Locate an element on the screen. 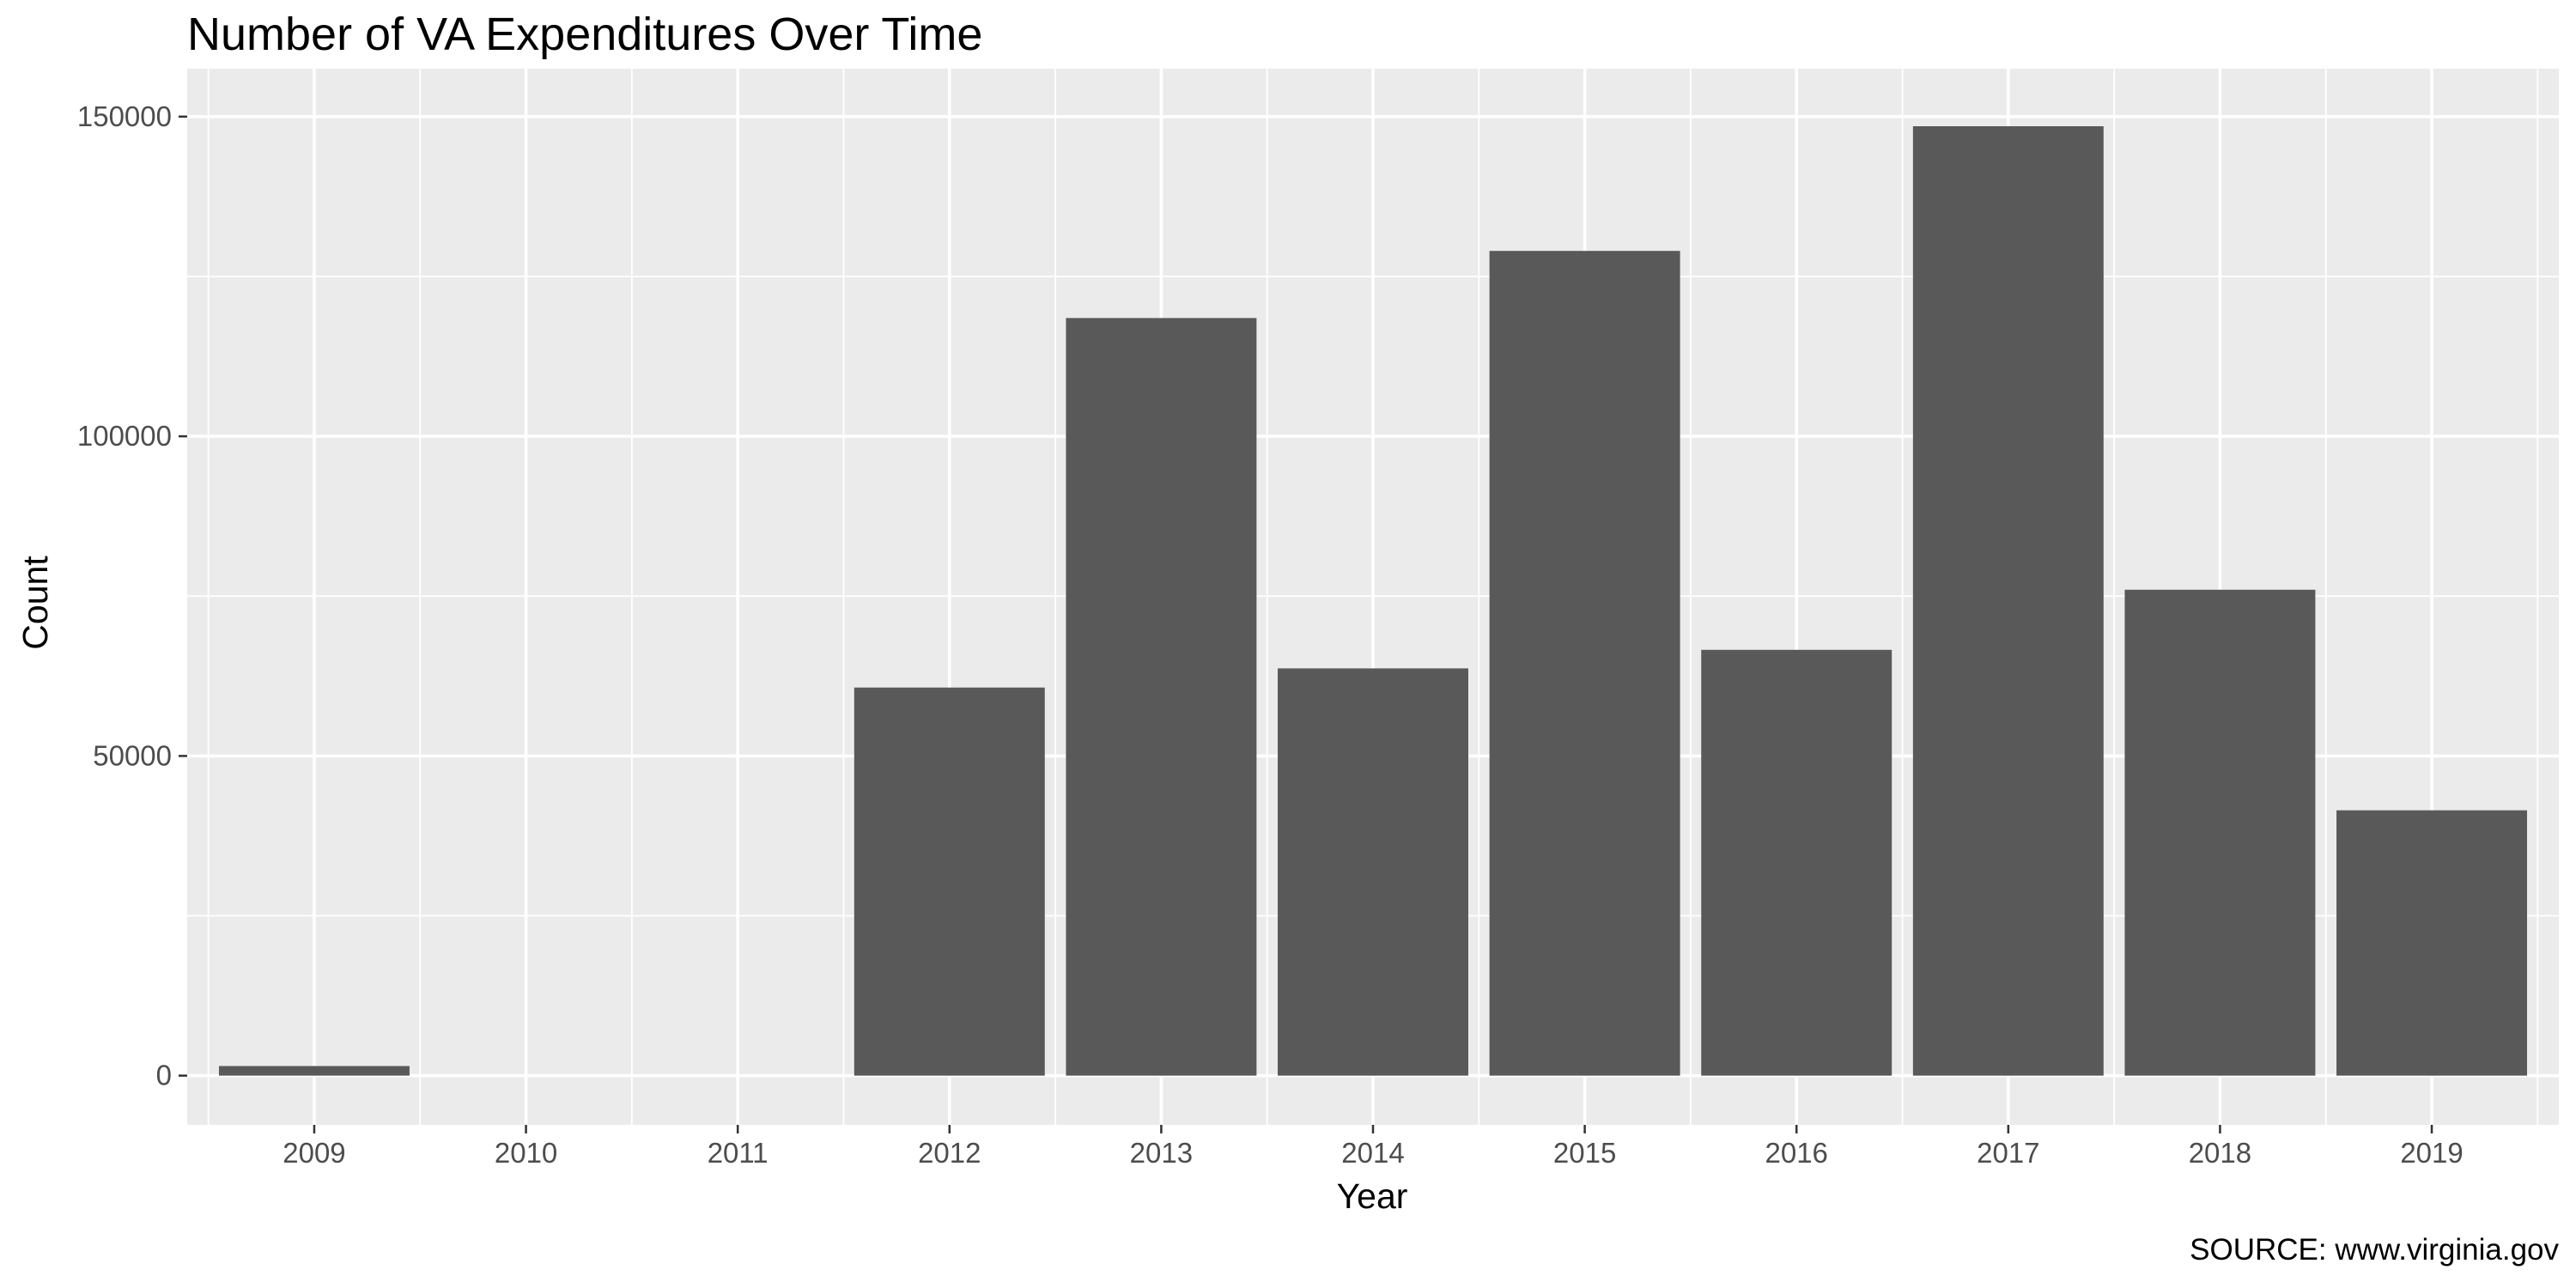 Image resolution: width=2576 pixels, height=1288 pixels. bar-2018 is located at coordinates (2220, 832).